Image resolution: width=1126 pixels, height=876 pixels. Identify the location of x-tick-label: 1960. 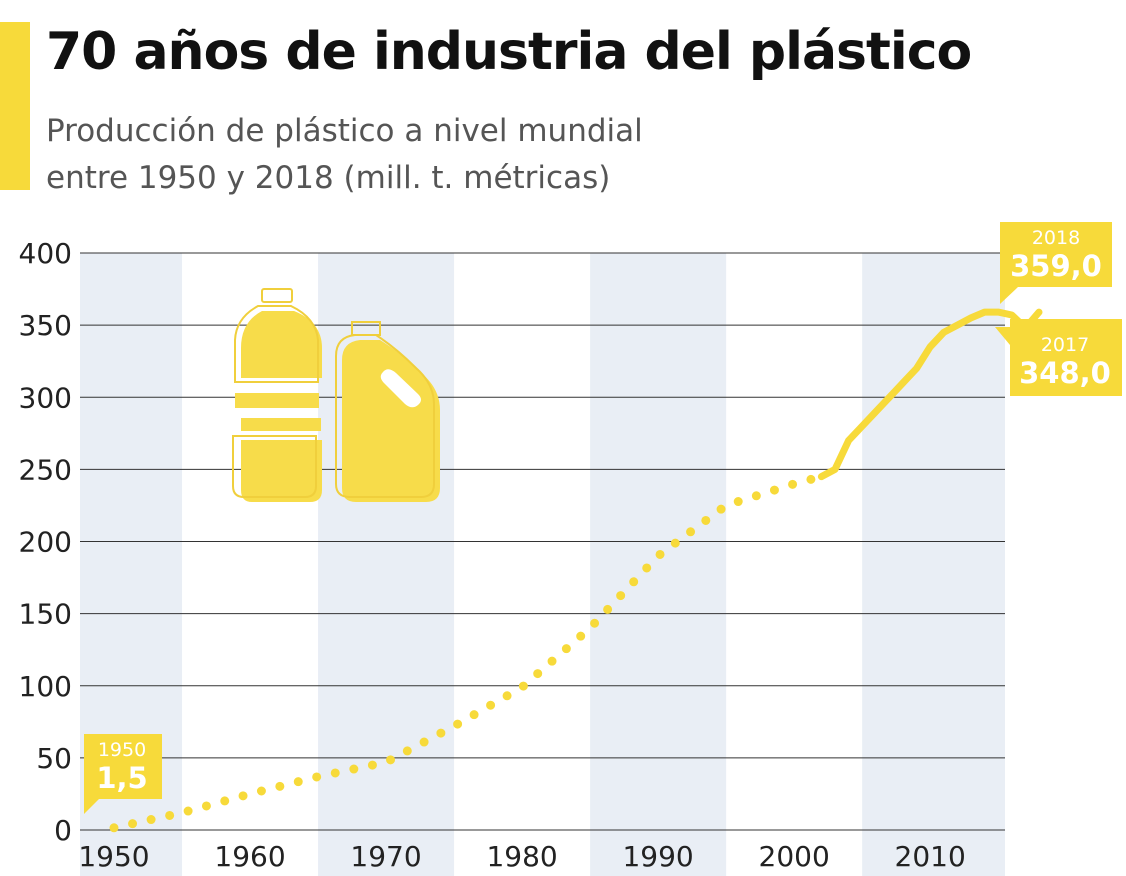
(249, 856).